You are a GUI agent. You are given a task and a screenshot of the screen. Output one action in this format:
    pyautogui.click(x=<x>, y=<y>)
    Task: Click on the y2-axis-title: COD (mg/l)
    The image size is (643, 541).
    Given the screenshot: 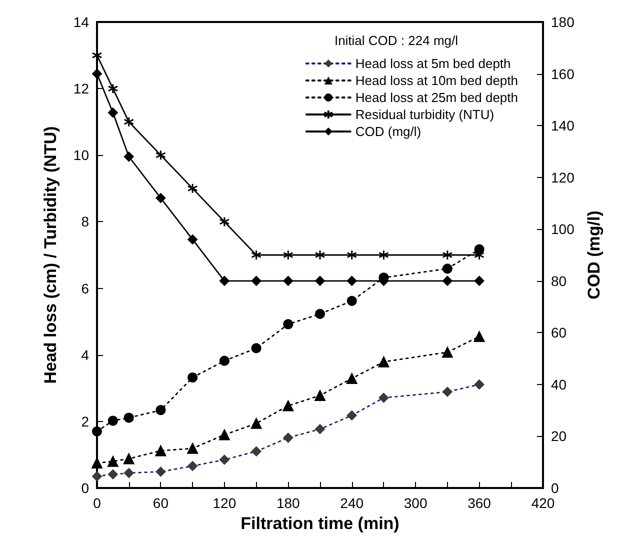 What is the action you would take?
    pyautogui.click(x=594, y=255)
    